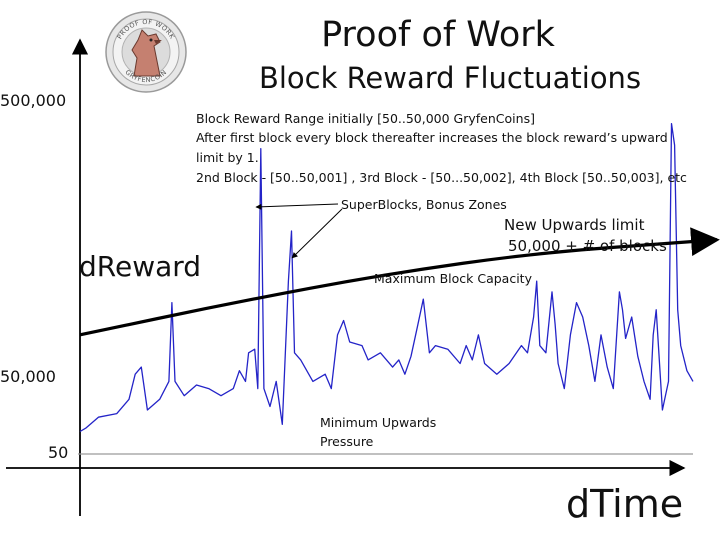 The image size is (721, 540). Describe the element at coordinates (227, 157) in the screenshot. I see `info-line: limit by 1.` at that location.